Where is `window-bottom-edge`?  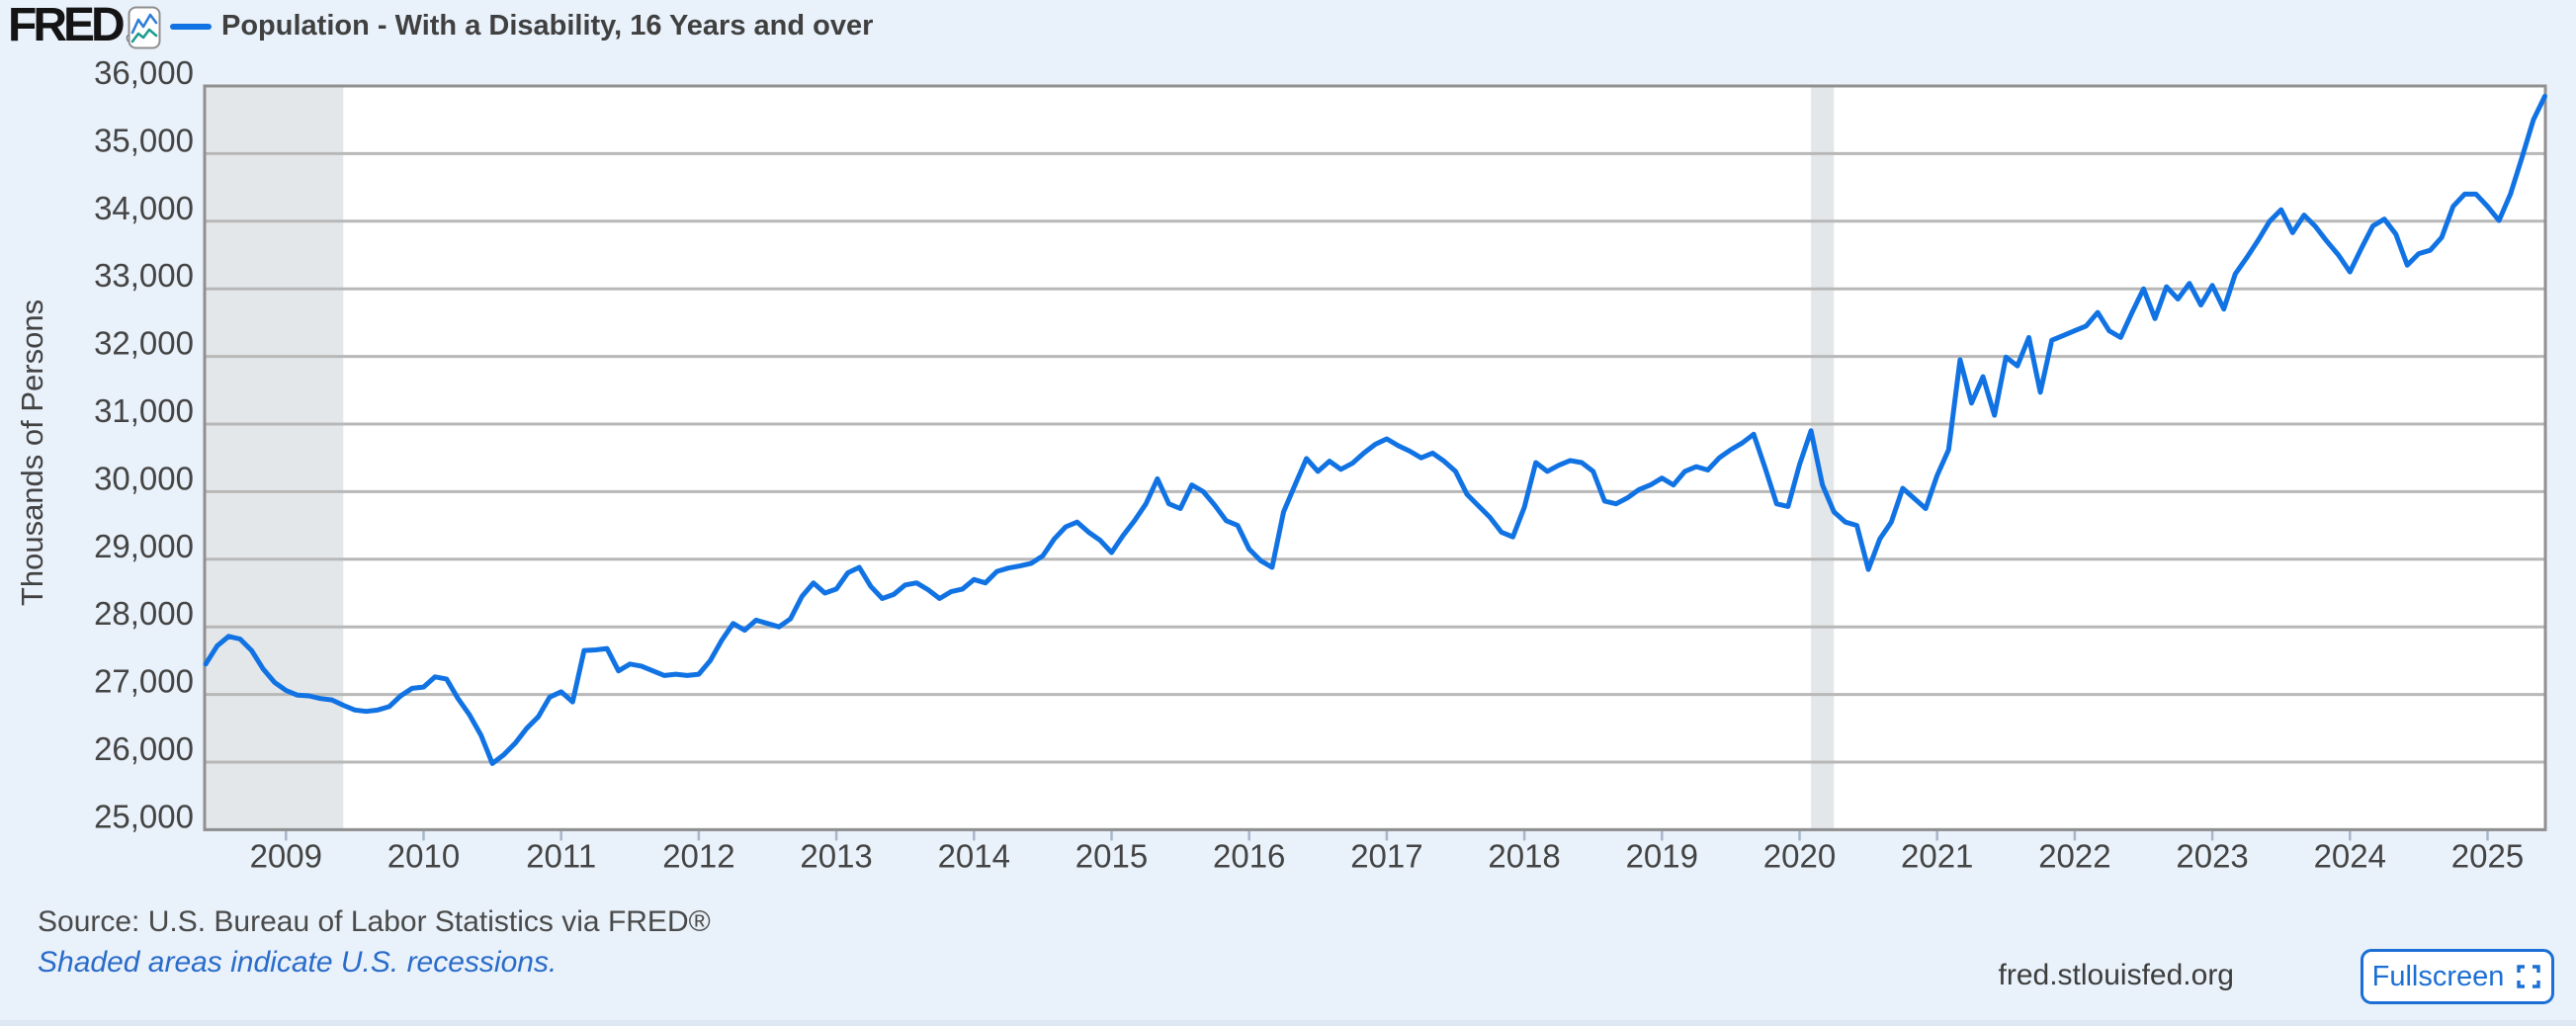
window-bottom-edge is located at coordinates (1288, 1023).